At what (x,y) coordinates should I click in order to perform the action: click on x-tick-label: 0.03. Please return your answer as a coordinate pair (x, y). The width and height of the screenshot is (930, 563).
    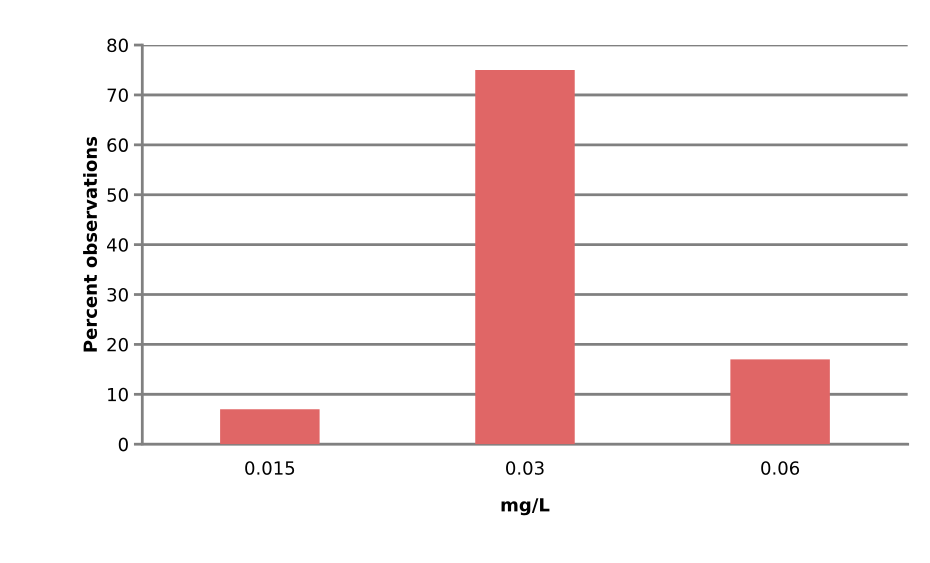
    Looking at the image, I should click on (525, 468).